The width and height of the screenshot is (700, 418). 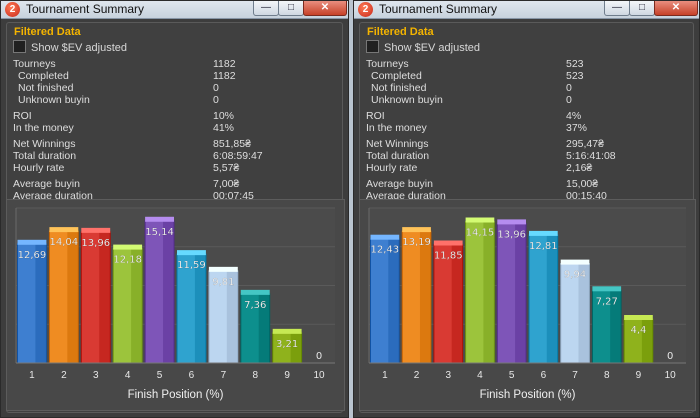 I want to click on bar-value-label: 0, so click(x=319, y=356).